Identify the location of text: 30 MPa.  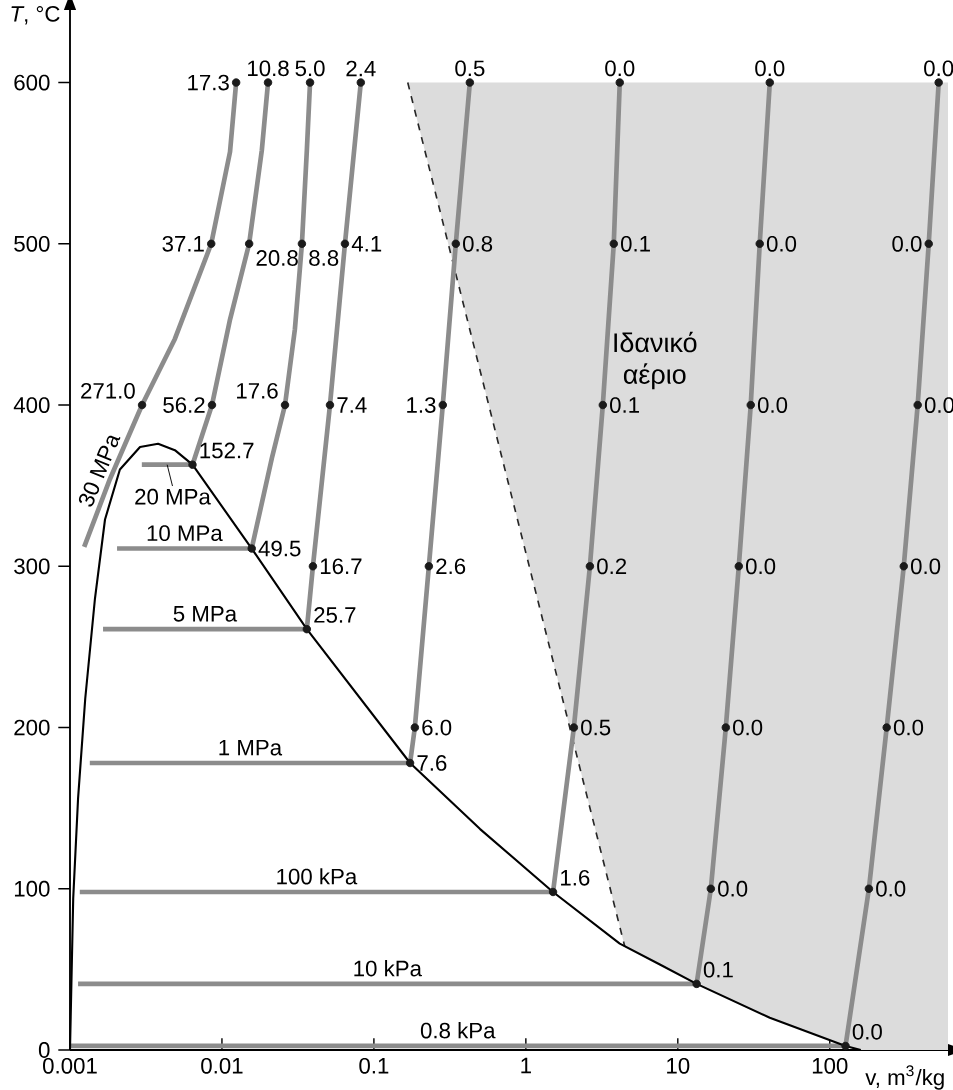
(99, 471).